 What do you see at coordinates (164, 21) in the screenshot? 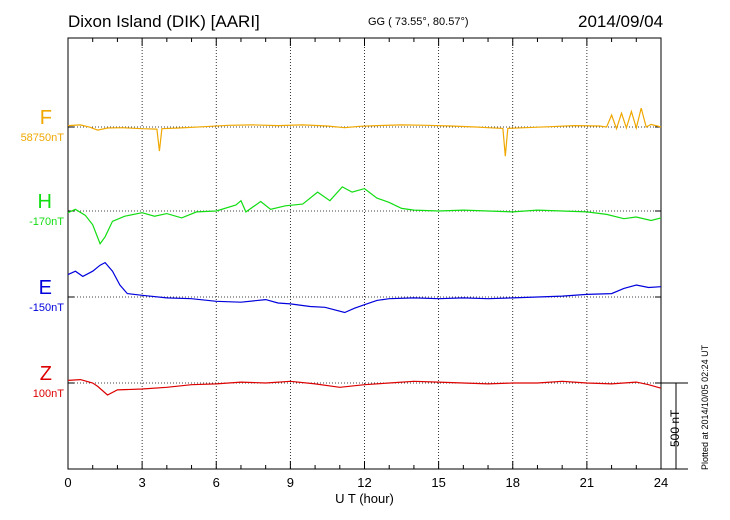
I see `station-title: Dixon Island (DIK) [AARI]` at bounding box center [164, 21].